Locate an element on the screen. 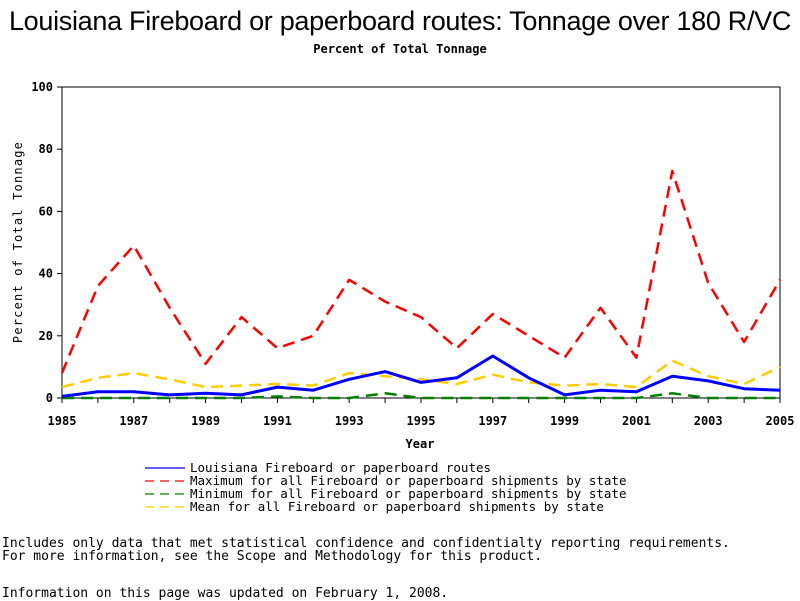 This screenshot has height=601, width=800. x-tick-label: 1993 is located at coordinates (349, 421).